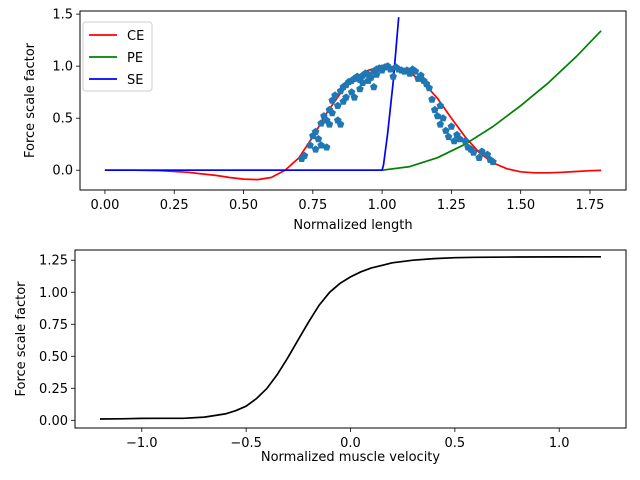 This screenshot has height=480, width=640. What do you see at coordinates (352, 225) in the screenshot?
I see `top-x-axis-label: Normalized length` at bounding box center [352, 225].